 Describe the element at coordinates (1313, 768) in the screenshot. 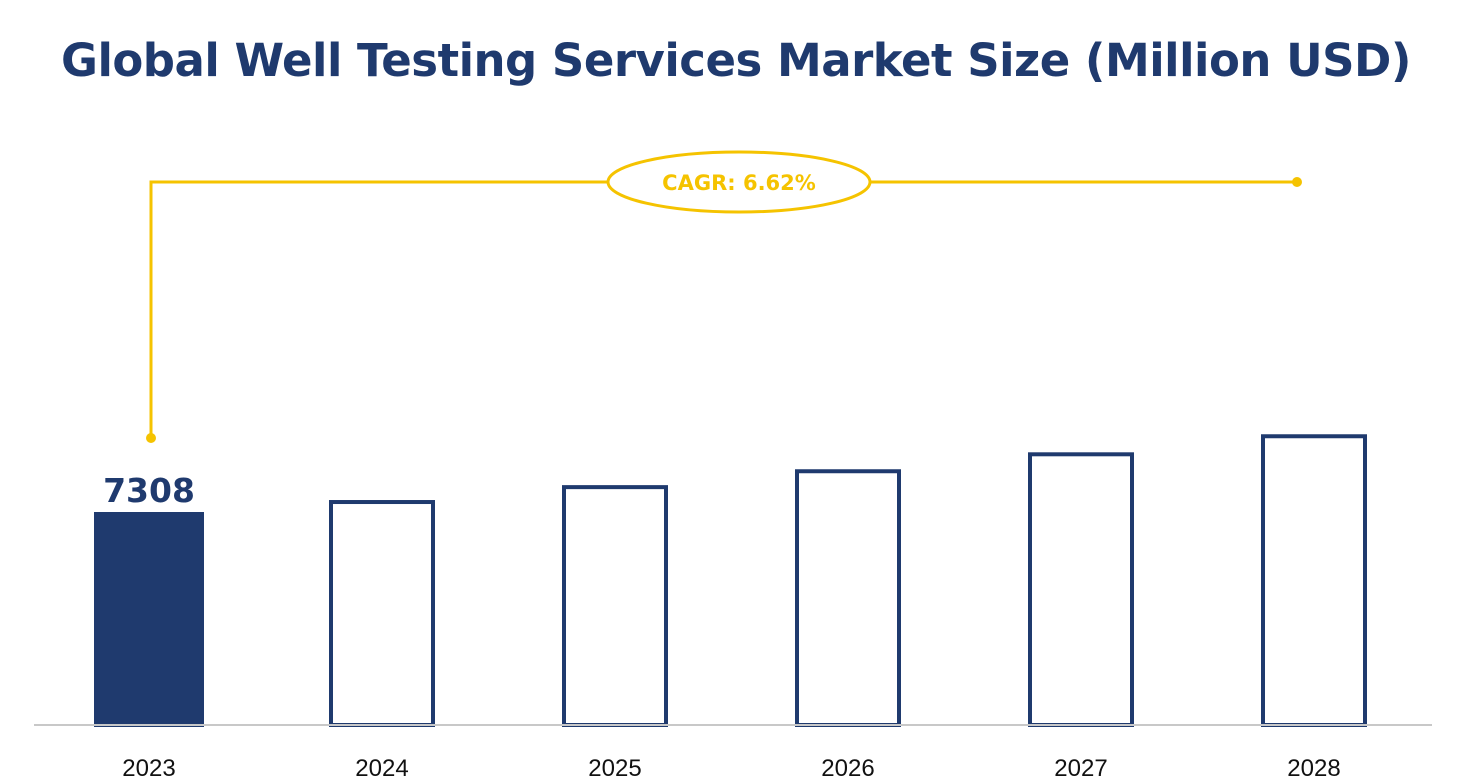

I see `x-tick-label-2028: 2028` at that location.